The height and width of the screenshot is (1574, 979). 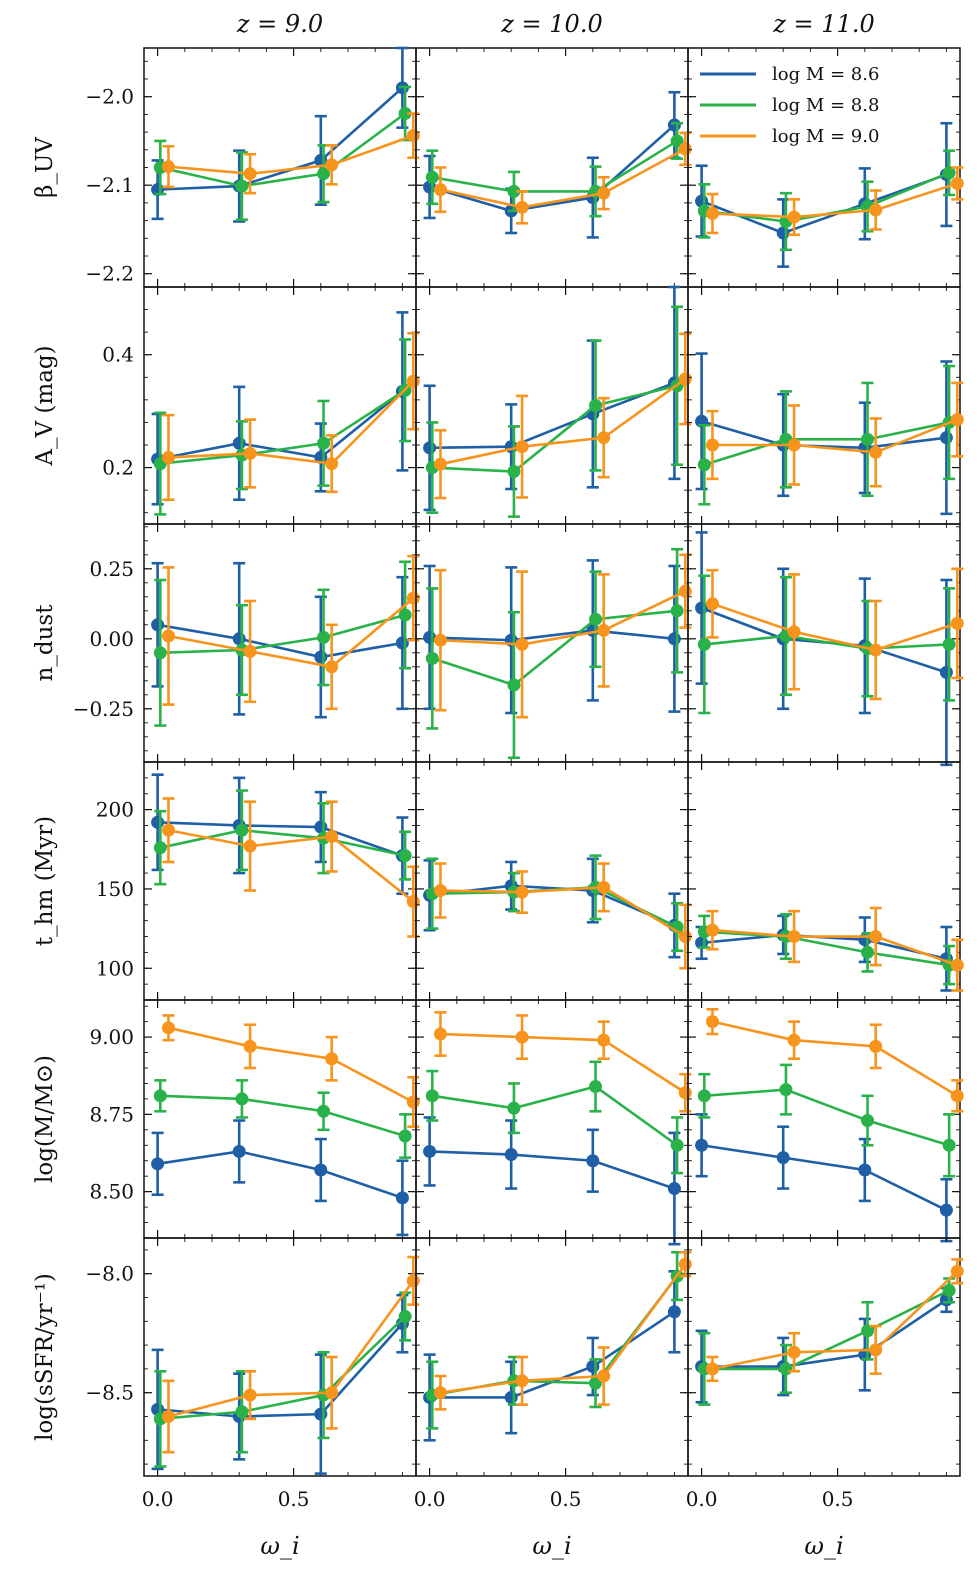 What do you see at coordinates (111, 1037) in the screenshot?
I see `ytick-label: 9.00` at bounding box center [111, 1037].